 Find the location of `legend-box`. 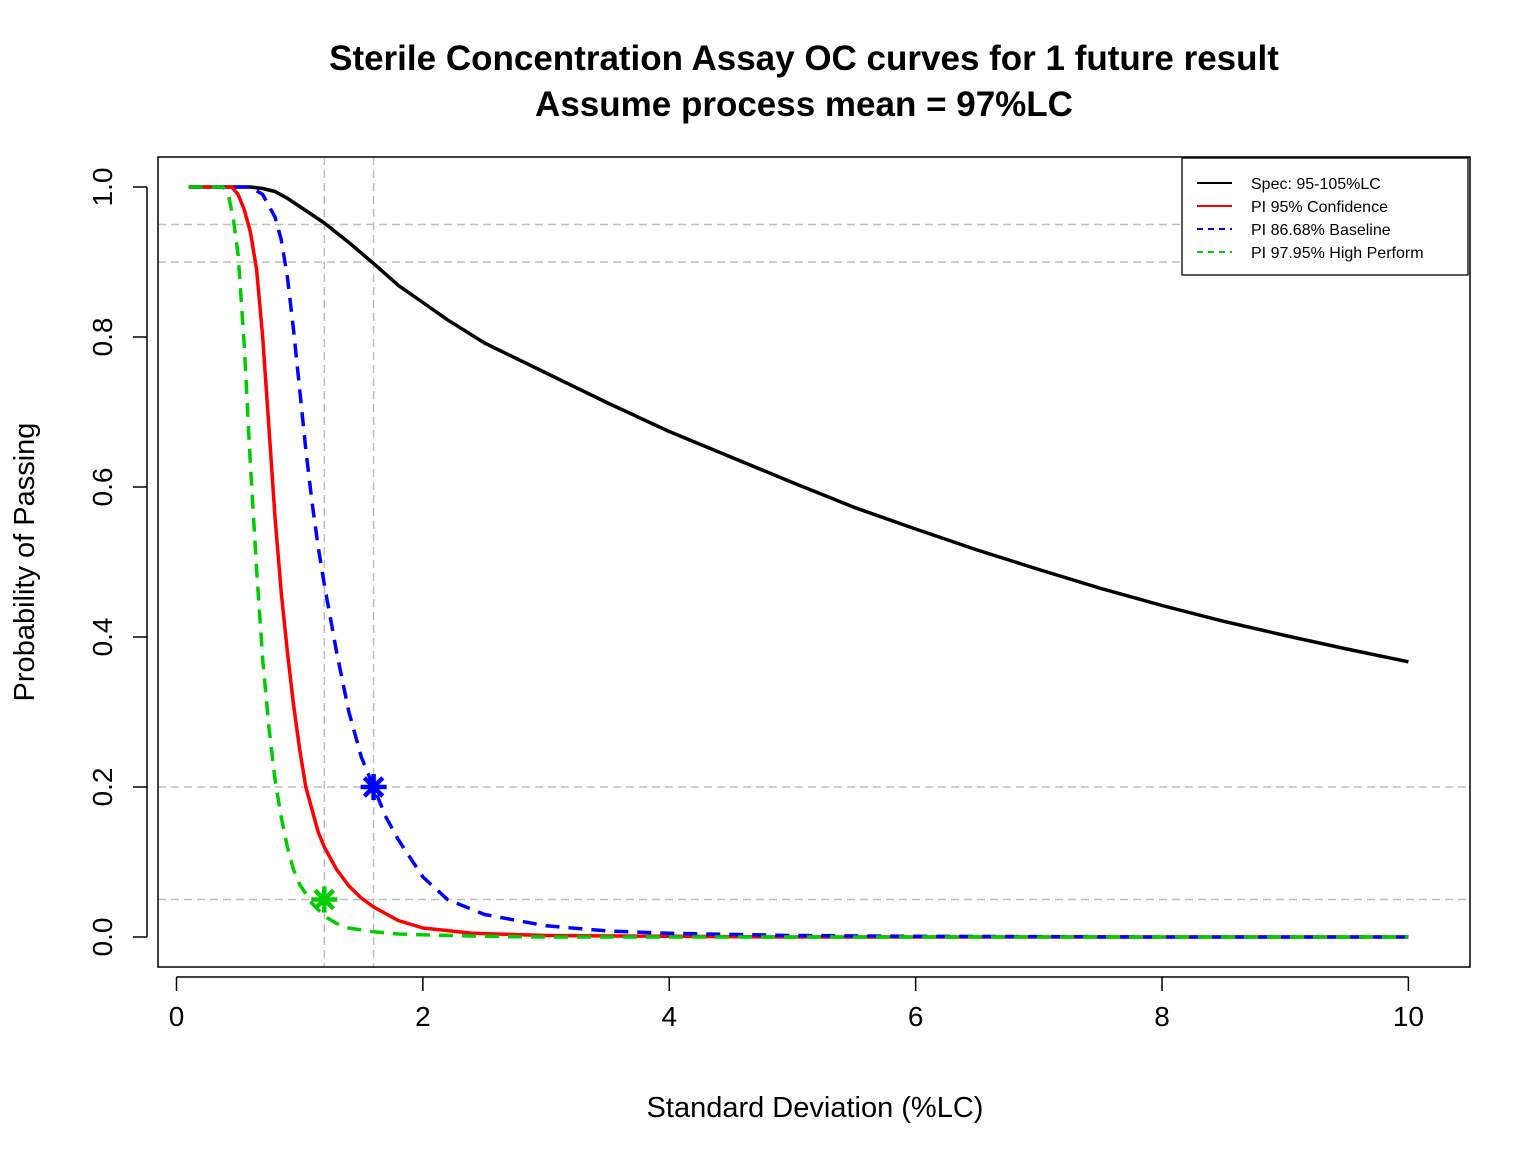

legend-box is located at coordinates (1325, 216).